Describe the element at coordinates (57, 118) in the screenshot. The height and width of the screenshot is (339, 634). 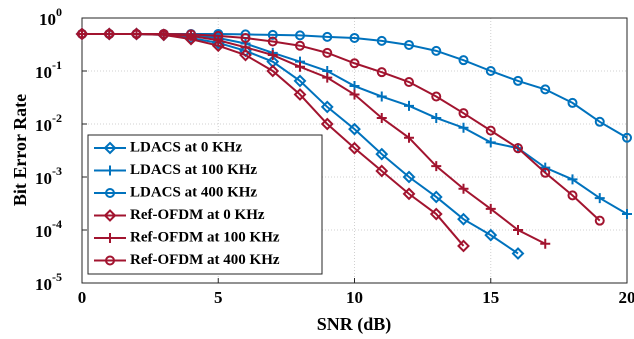
I see `y-tick-exponent: -2` at that location.